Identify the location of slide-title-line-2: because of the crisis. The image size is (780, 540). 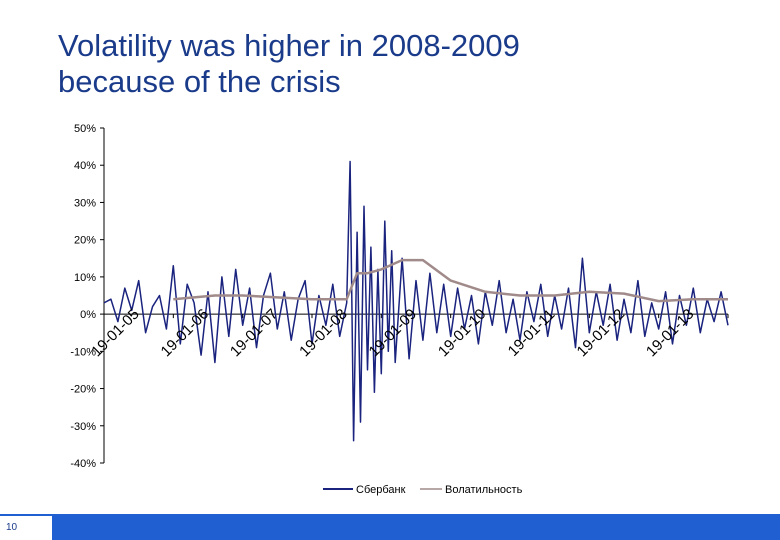
(199, 81).